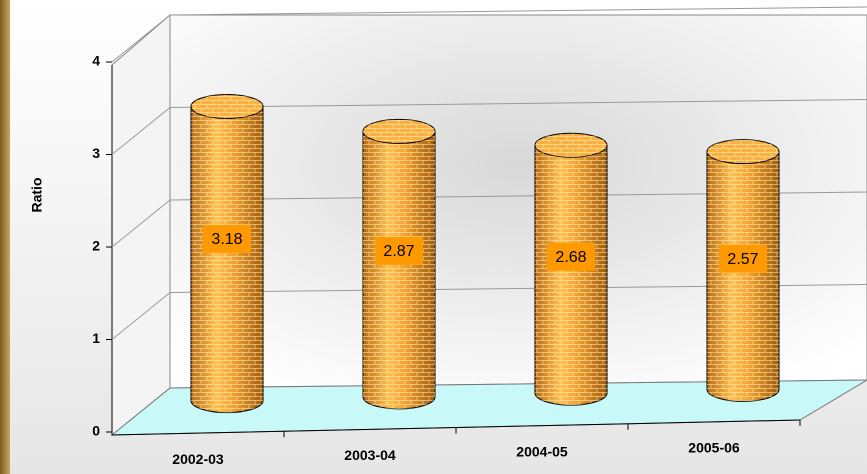 The height and width of the screenshot is (474, 867). I want to click on y-axis-label: Ratio, so click(37, 195).